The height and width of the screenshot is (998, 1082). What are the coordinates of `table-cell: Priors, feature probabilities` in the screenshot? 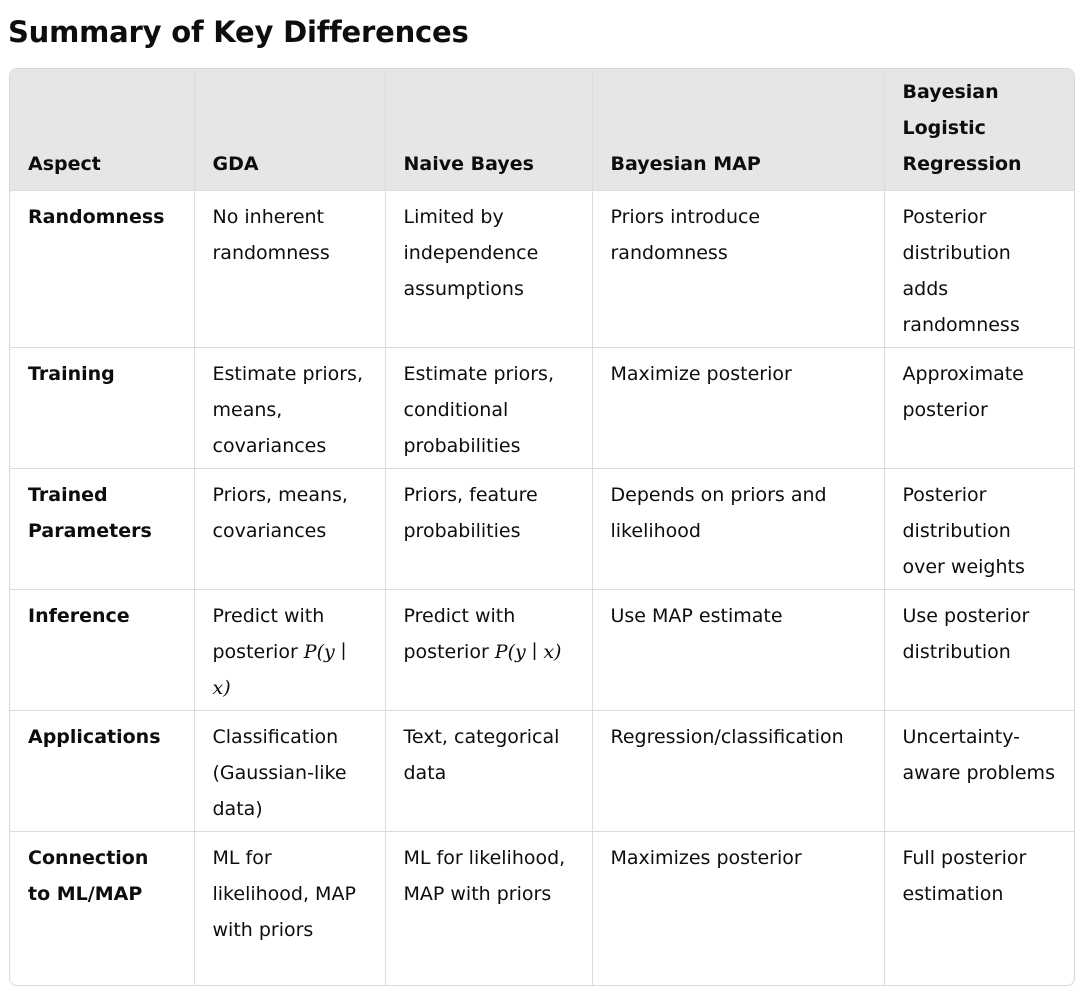 It's located at (489, 528).